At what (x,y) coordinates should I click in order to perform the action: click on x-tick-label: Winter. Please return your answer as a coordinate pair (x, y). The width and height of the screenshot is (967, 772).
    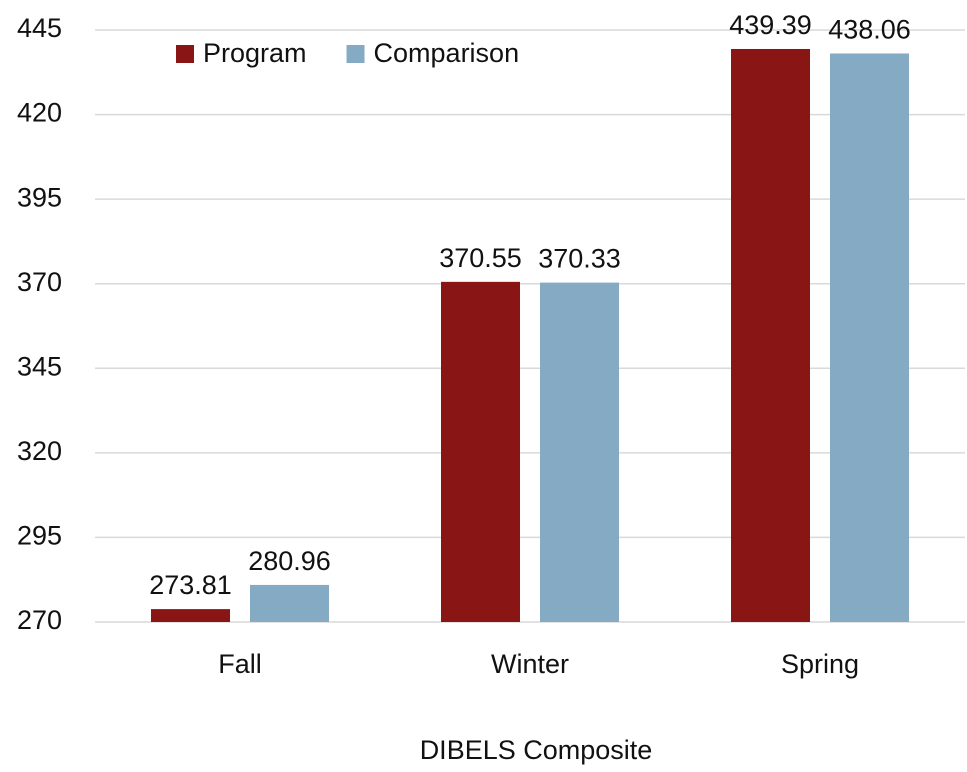
    Looking at the image, I should click on (530, 664).